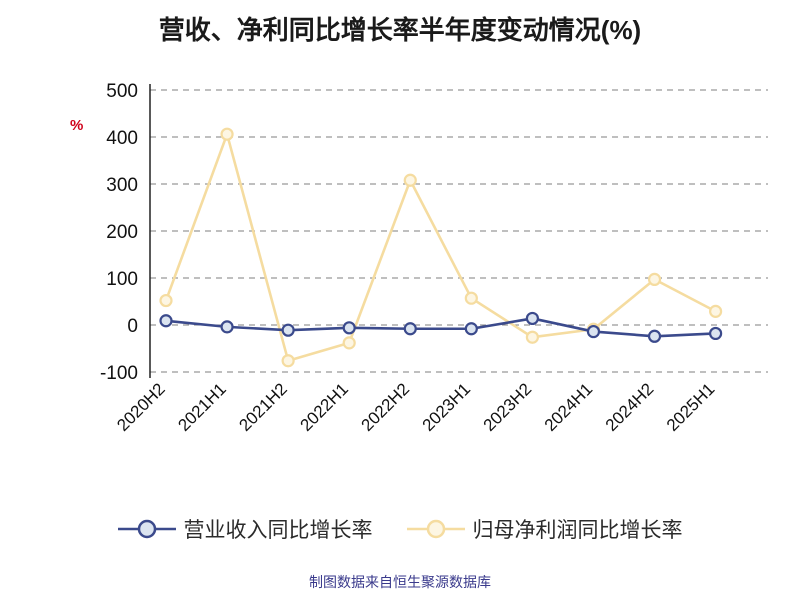  What do you see at coordinates (324, 407) in the screenshot?
I see `x-tick-label: 2022H1` at bounding box center [324, 407].